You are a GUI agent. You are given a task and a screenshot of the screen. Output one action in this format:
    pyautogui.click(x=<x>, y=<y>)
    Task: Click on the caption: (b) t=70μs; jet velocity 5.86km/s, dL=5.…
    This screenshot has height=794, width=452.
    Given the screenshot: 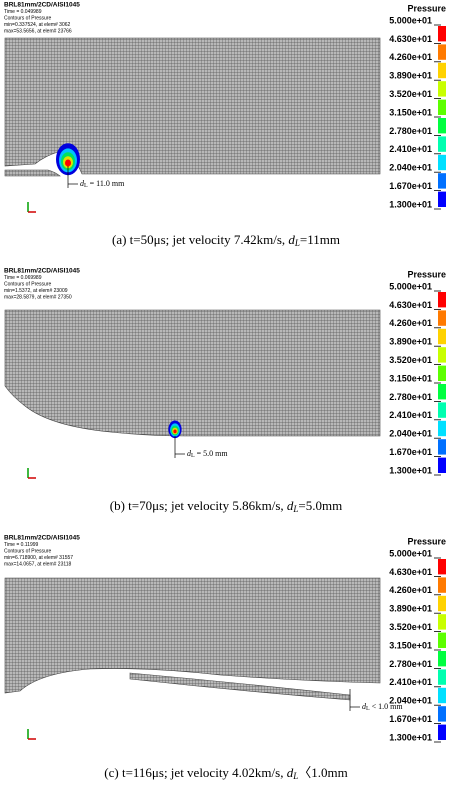 What is the action you would take?
    pyautogui.click(x=226, y=506)
    